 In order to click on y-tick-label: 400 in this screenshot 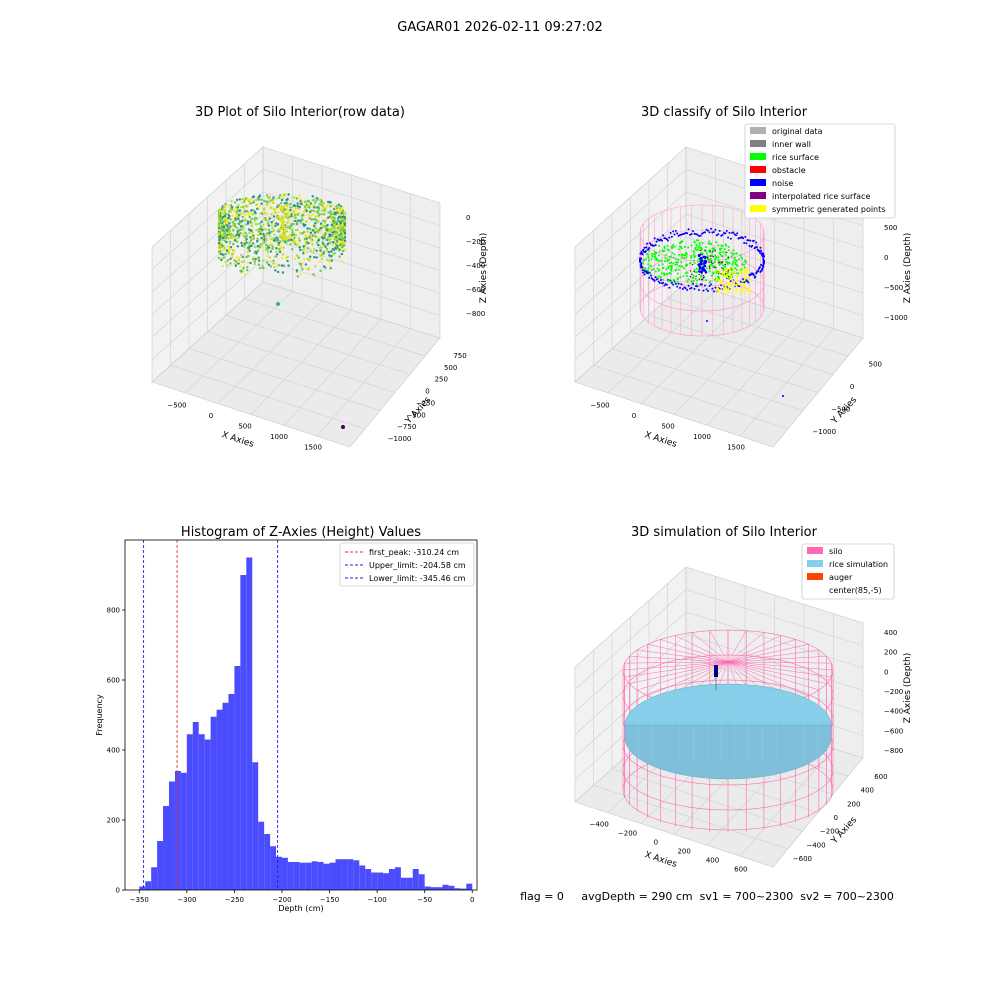, I will do `click(113, 751)`.